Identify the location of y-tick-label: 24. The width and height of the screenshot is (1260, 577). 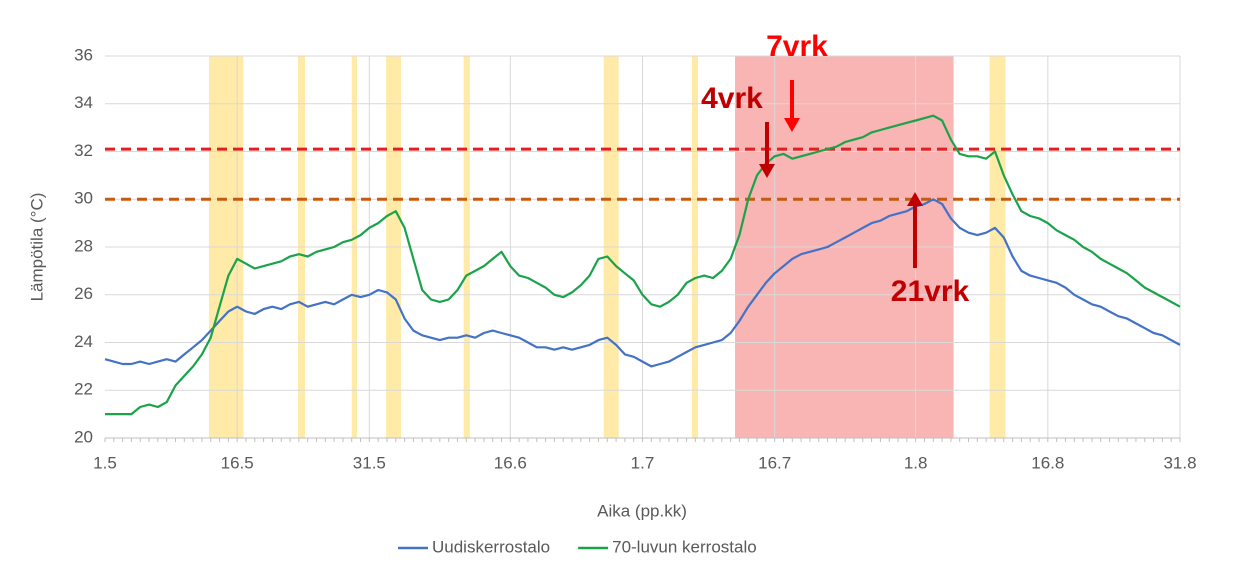
(83, 341).